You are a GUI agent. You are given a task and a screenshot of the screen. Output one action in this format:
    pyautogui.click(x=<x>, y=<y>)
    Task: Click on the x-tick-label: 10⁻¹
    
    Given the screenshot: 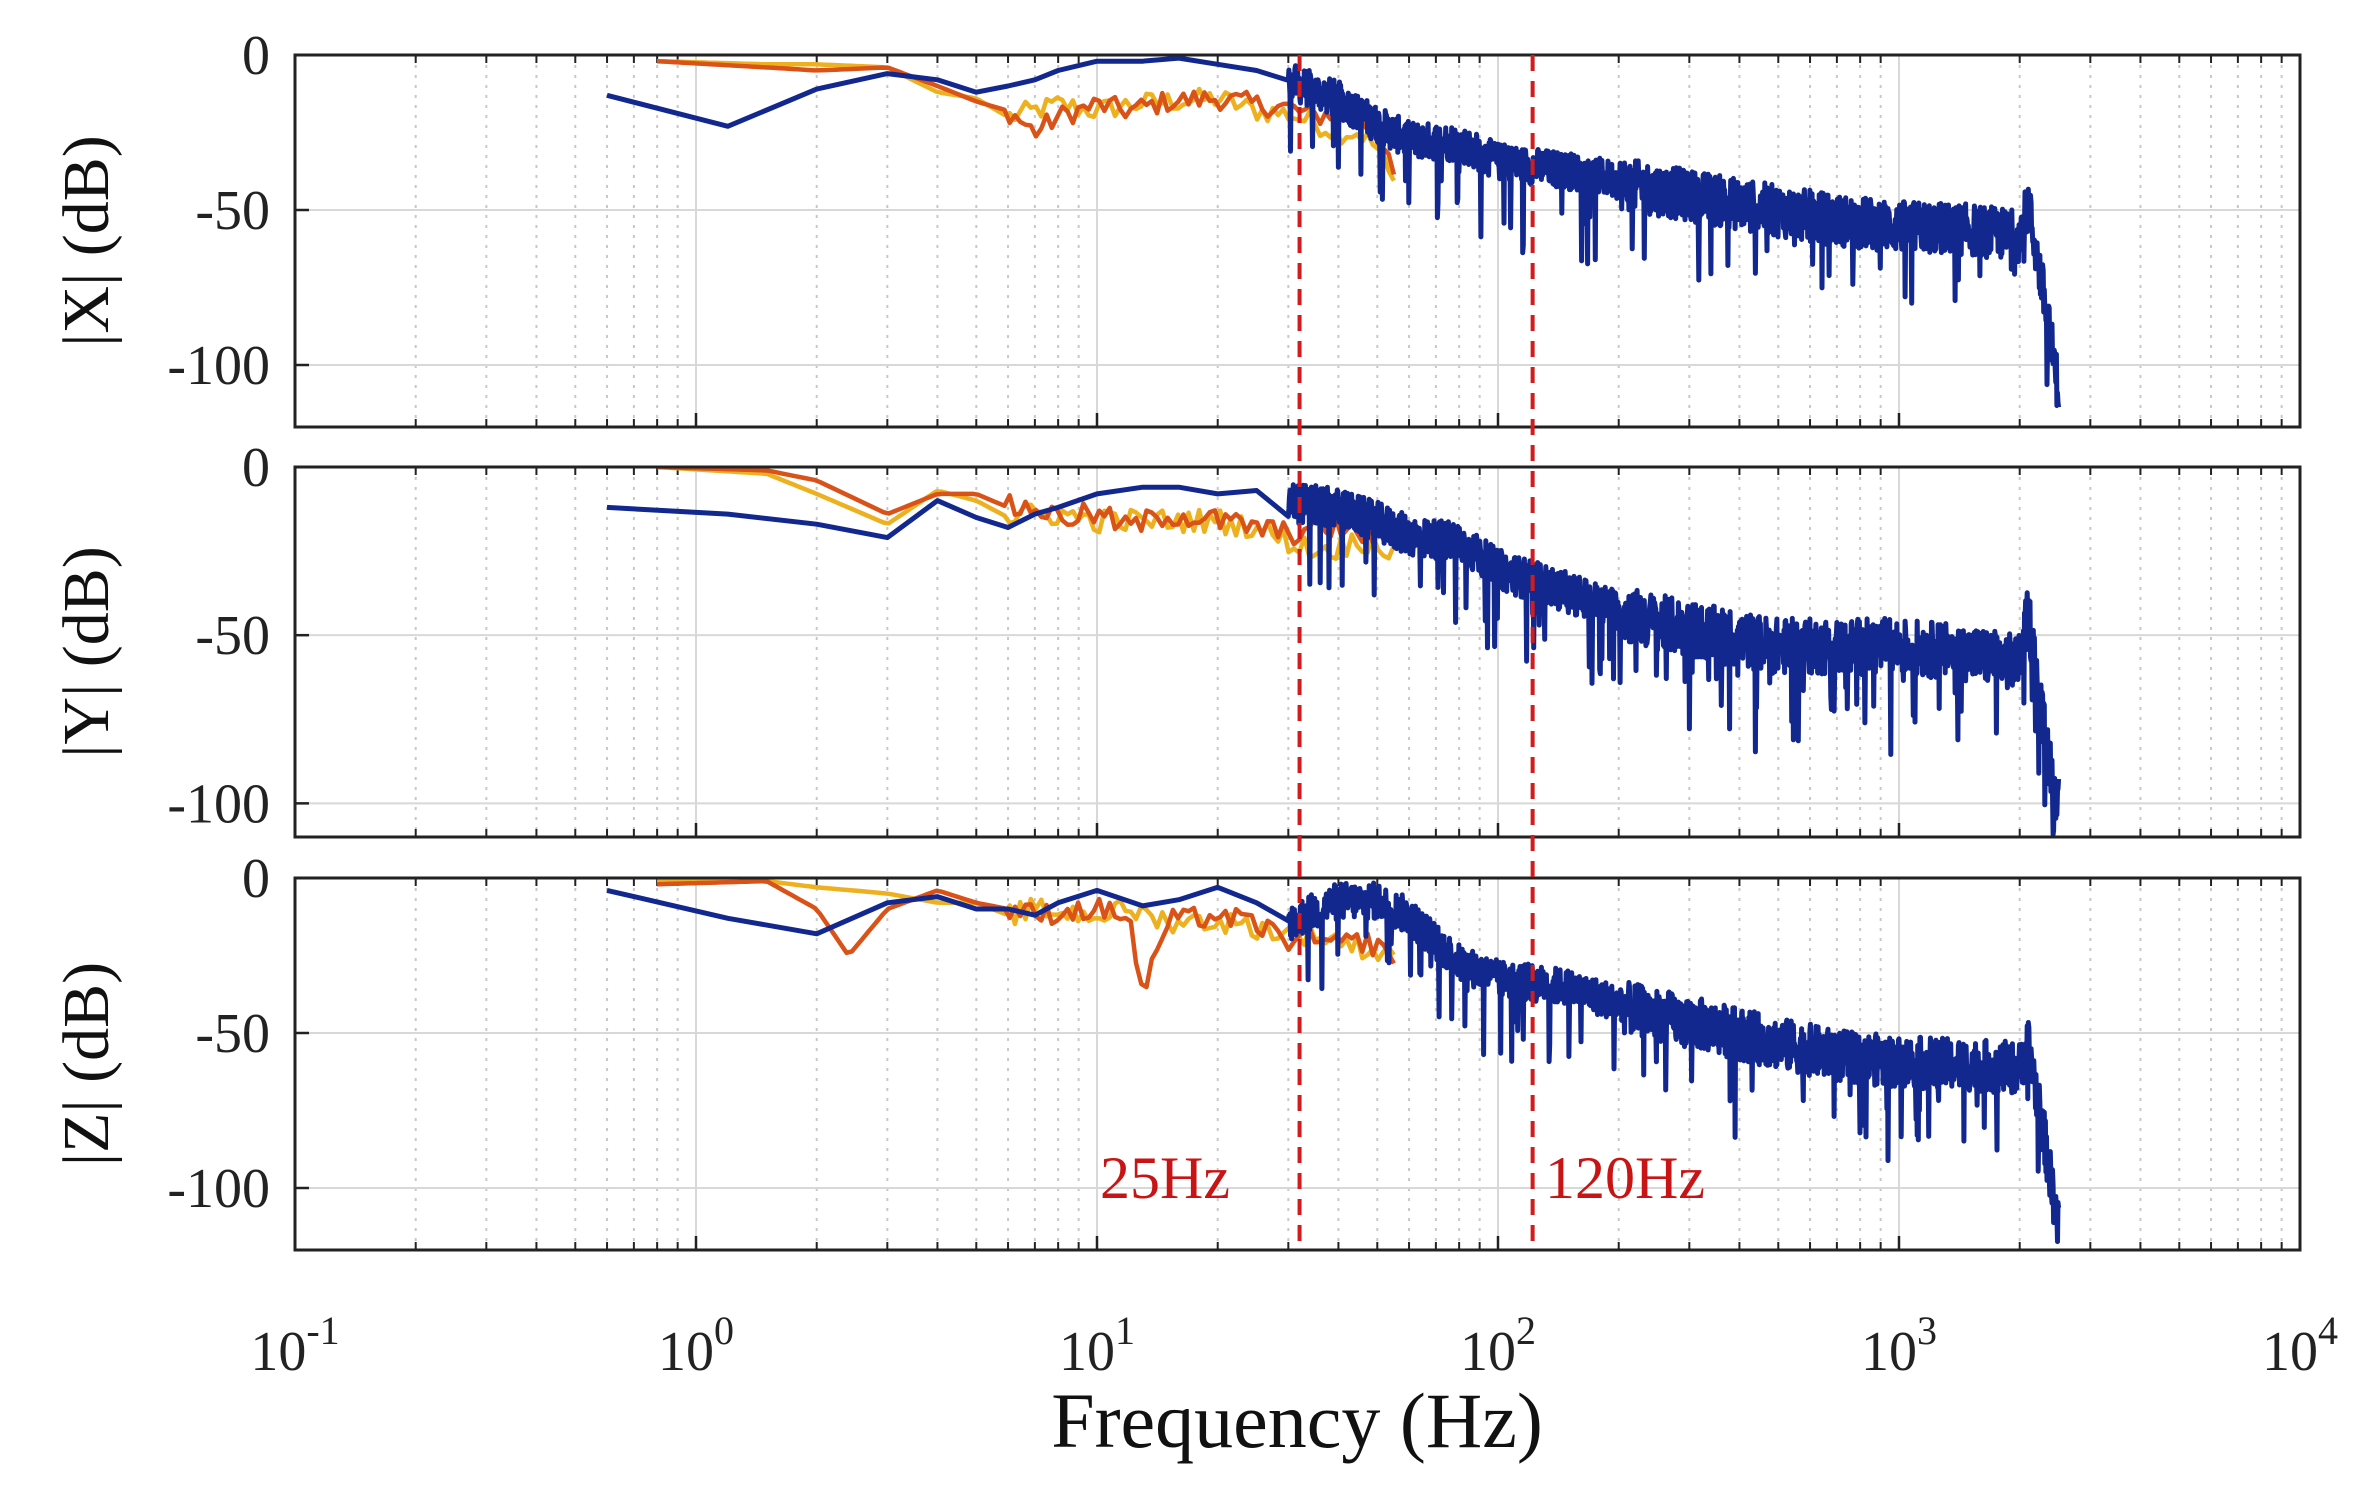 What is the action you would take?
    pyautogui.click(x=294, y=1345)
    